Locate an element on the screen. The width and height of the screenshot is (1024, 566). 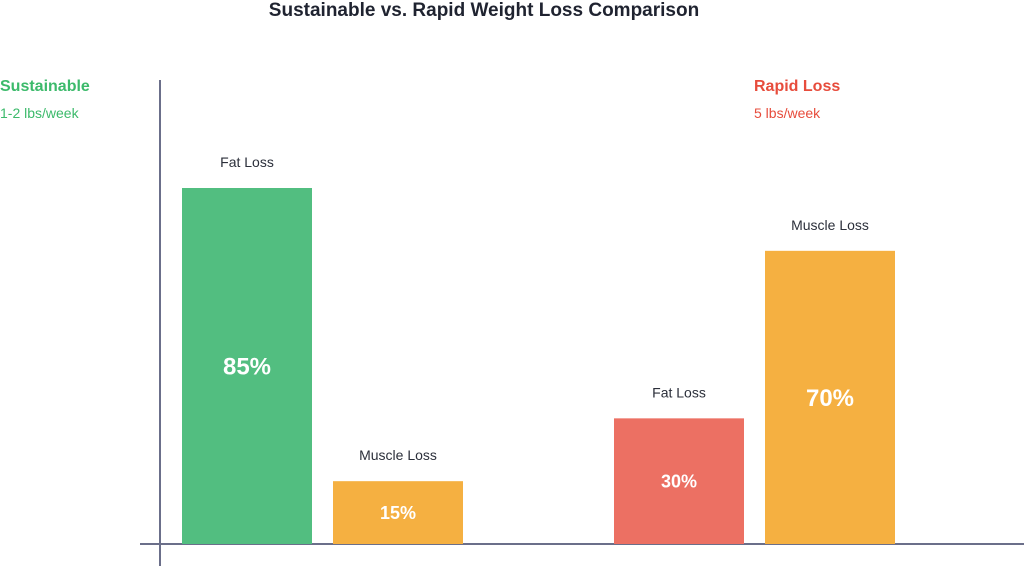
bar-rapid-loss-muscle-loss is located at coordinates (830, 397).